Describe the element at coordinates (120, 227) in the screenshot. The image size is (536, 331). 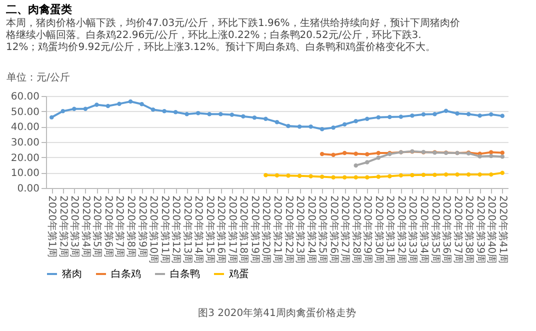
I see `x-tick-label: 2020年第7周` at that location.